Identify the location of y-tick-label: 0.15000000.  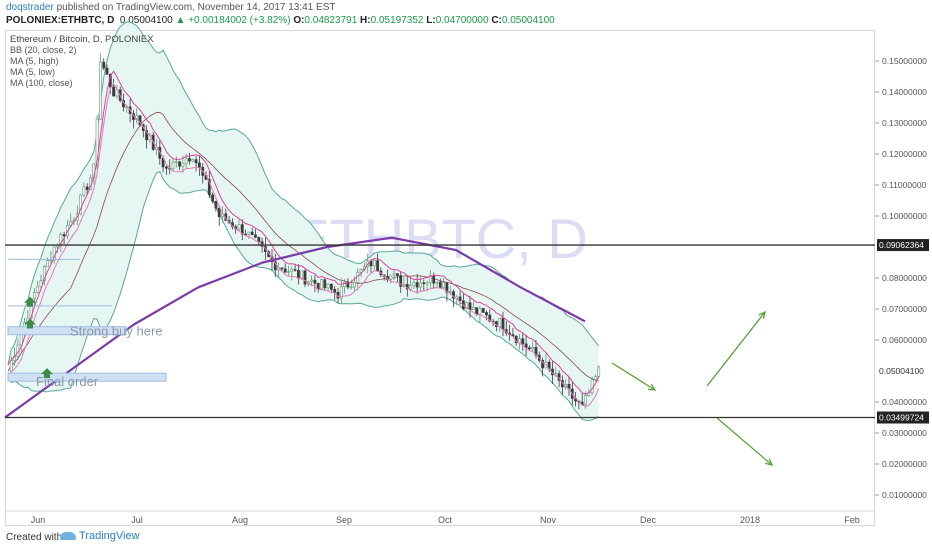
(904, 61).